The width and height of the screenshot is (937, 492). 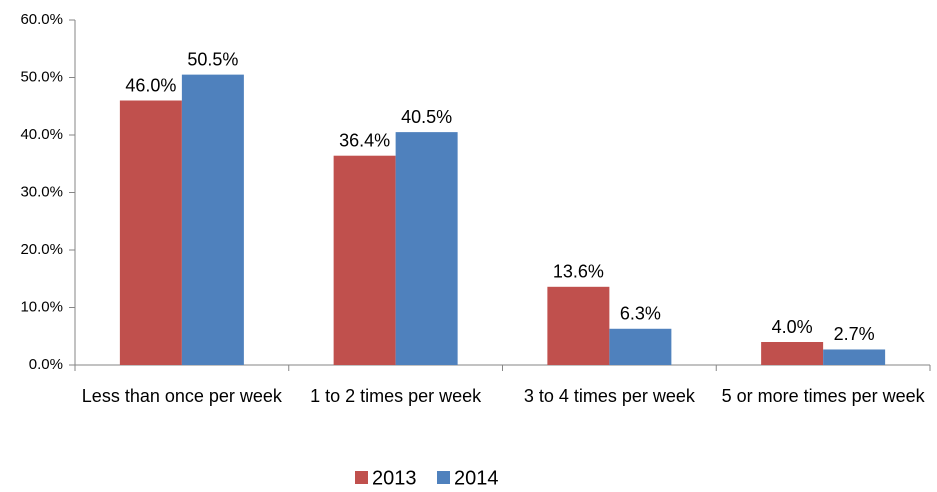 I want to click on data-label: 36.4%, so click(x=364, y=140).